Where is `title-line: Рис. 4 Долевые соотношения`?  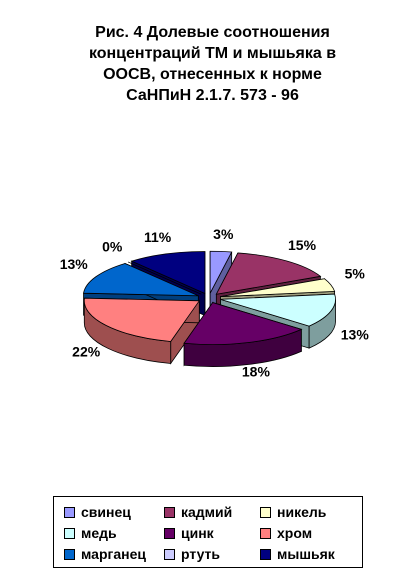
title-line: Рис. 4 Долевые соотношения is located at coordinates (212, 32).